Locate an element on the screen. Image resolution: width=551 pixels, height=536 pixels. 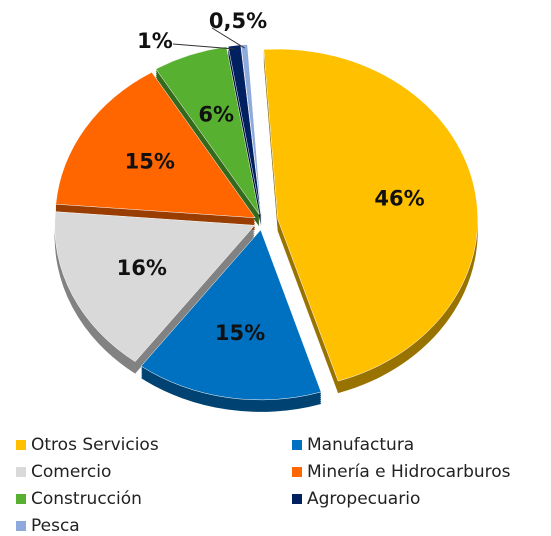
data-label: 6% is located at coordinates (216, 115).